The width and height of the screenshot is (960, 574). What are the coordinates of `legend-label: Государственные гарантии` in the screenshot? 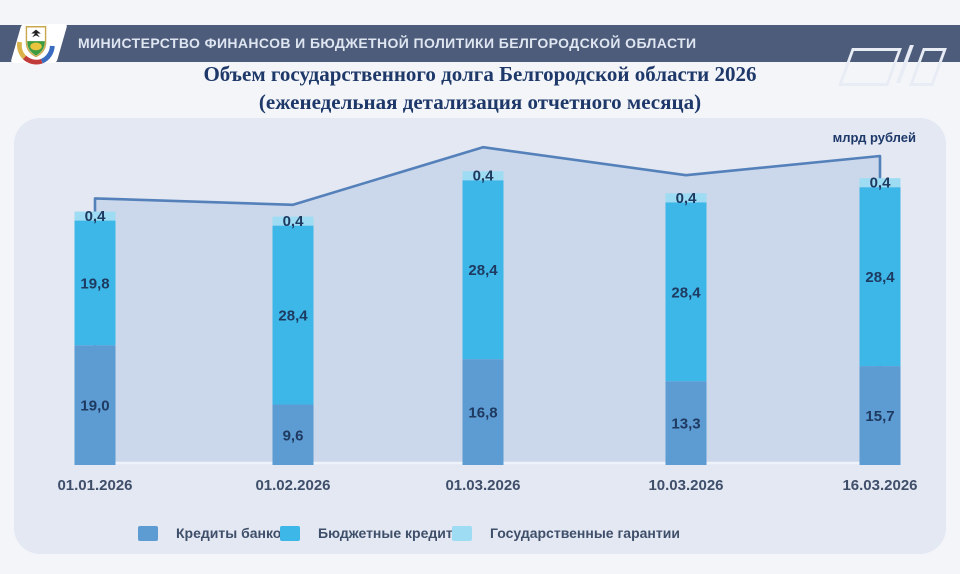 It's located at (585, 533).